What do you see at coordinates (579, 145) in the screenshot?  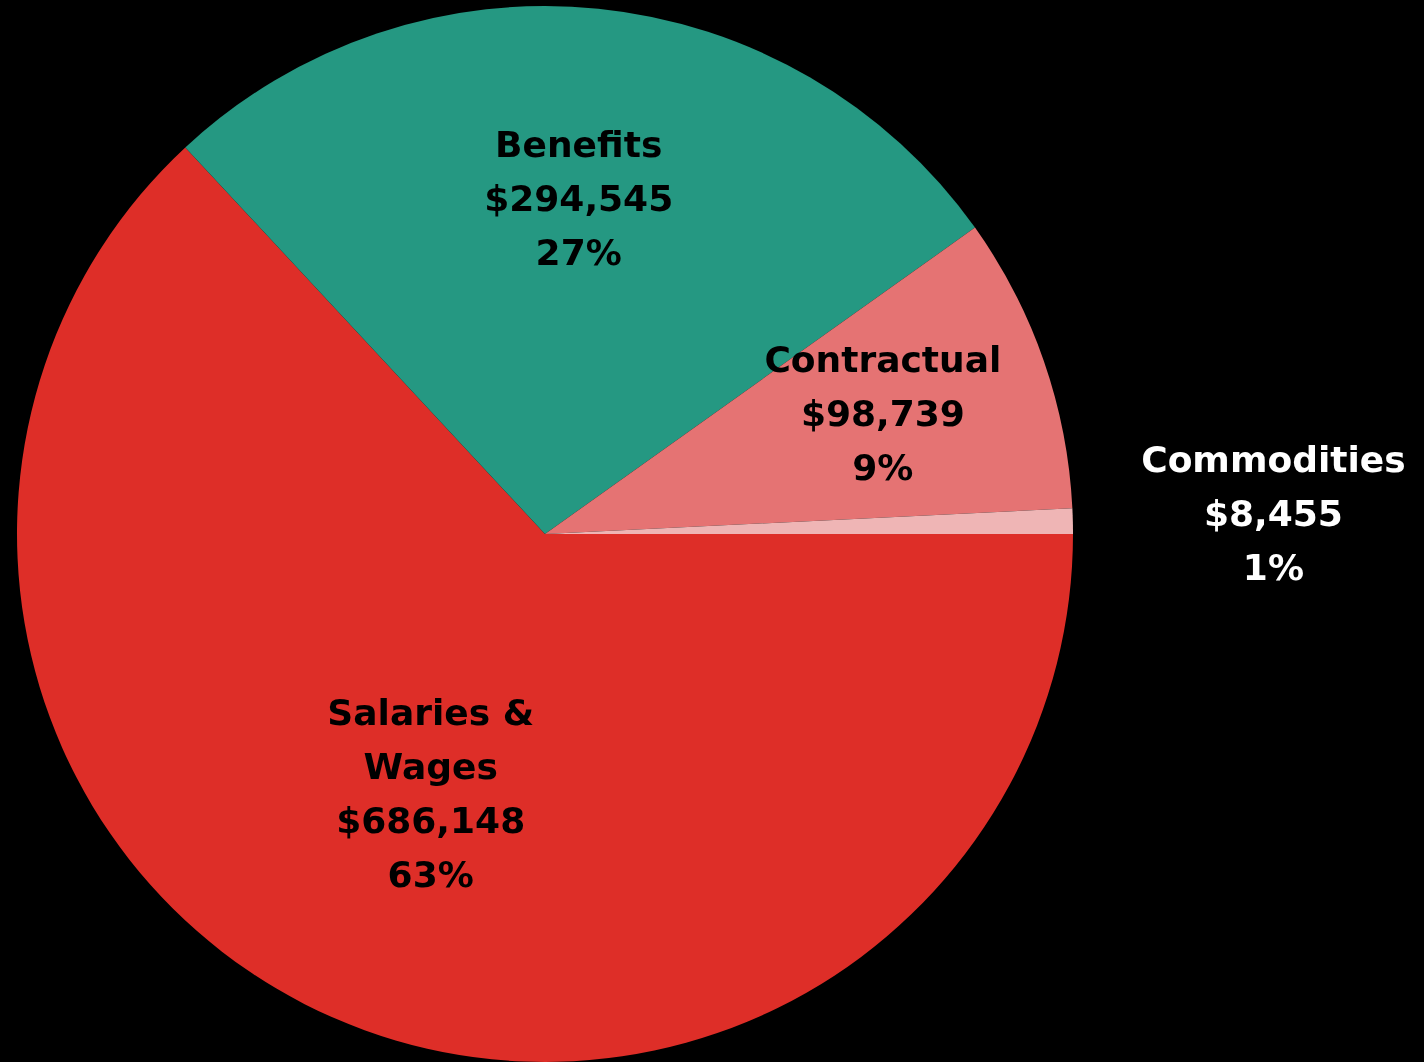 I see `slice-label: Benefits` at bounding box center [579, 145].